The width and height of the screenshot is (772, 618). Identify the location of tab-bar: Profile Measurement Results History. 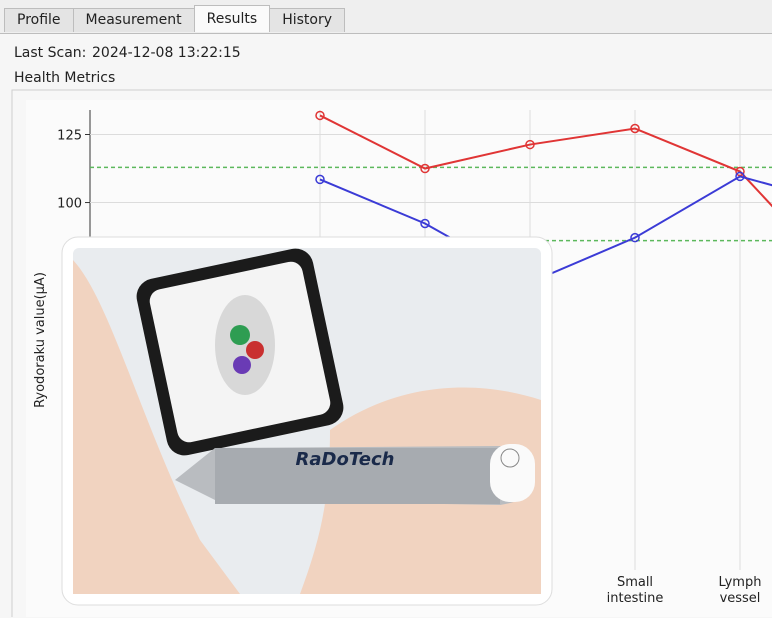
(175, 19).